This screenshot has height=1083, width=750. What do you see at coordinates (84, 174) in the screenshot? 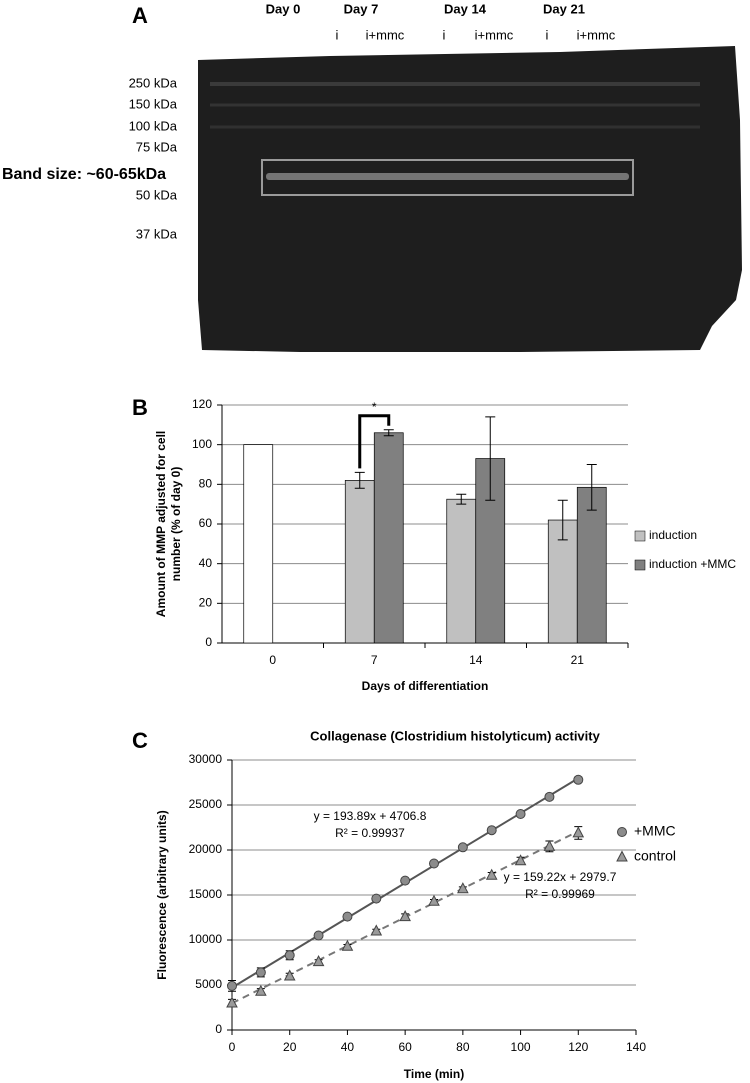
I see `band-size-label: Band size: ~60-65kDa` at bounding box center [84, 174].